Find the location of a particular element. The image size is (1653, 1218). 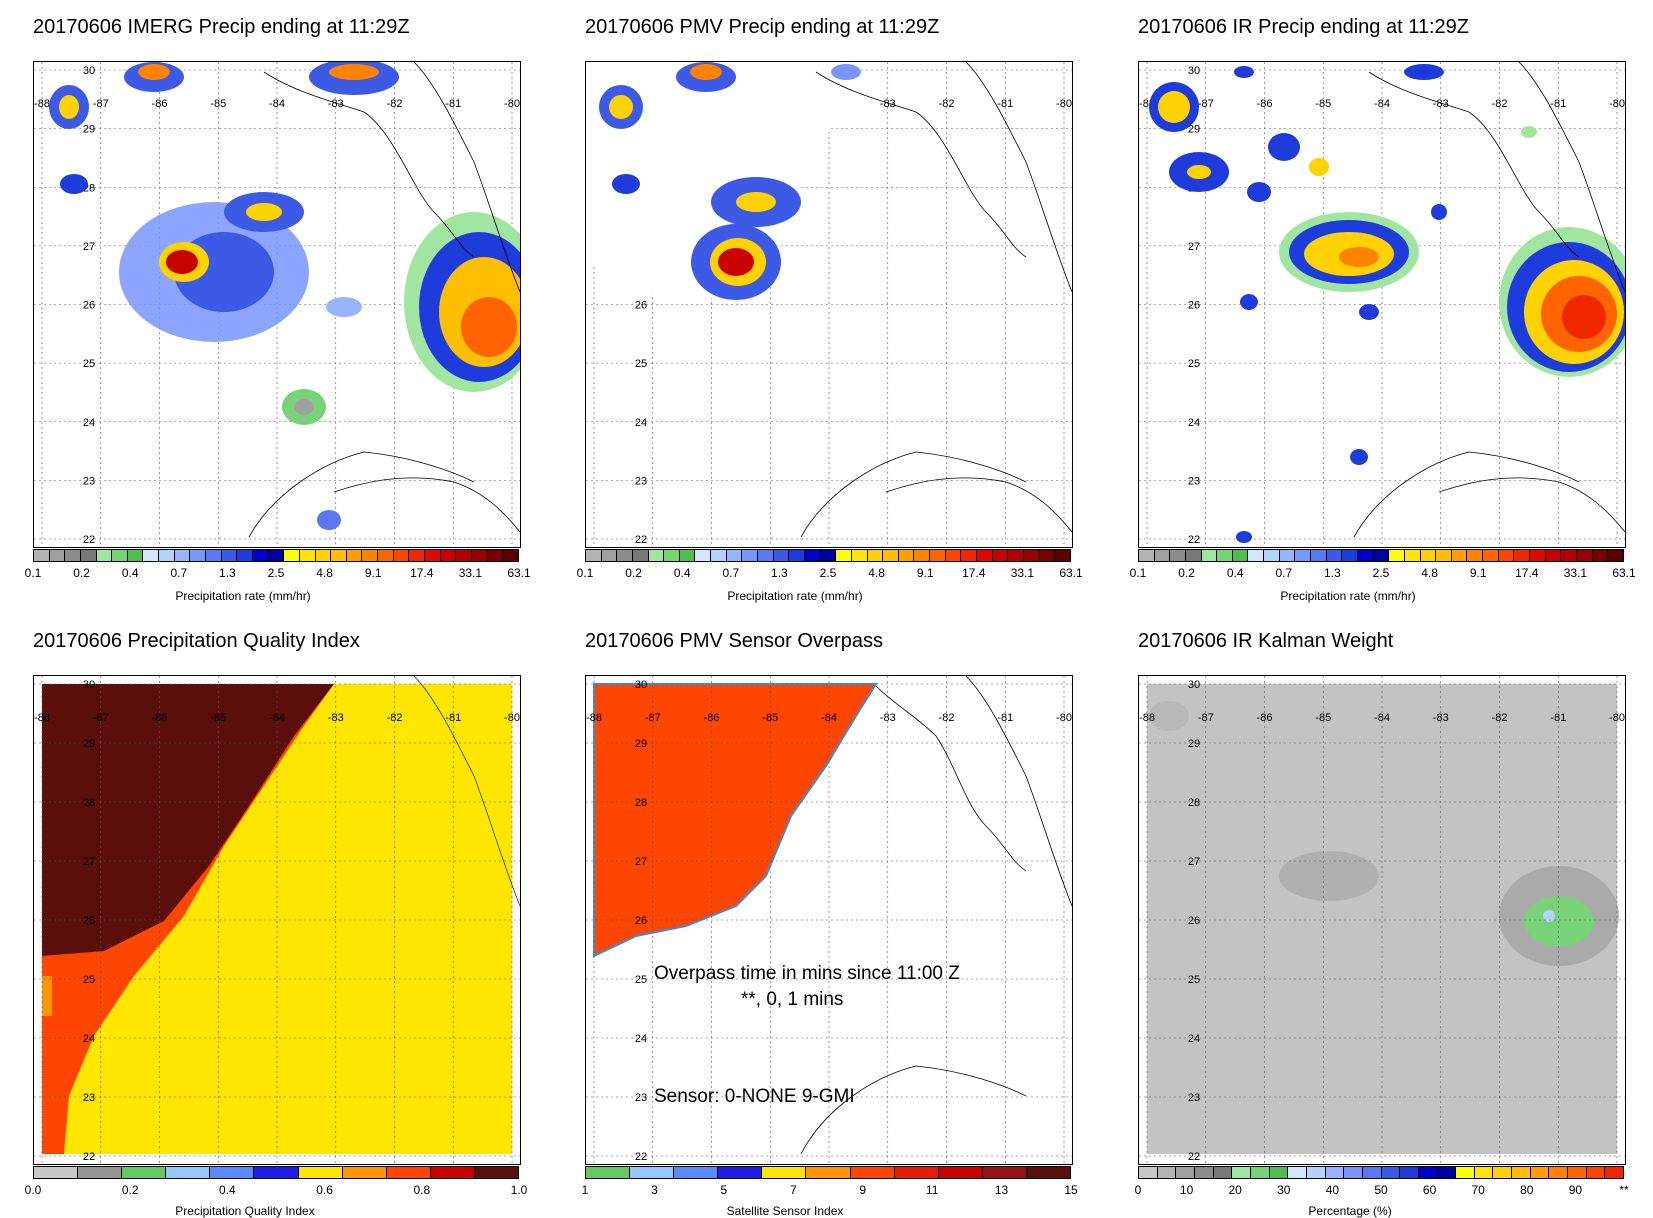

colorbar-tick-label: 17.4 is located at coordinates (422, 573).